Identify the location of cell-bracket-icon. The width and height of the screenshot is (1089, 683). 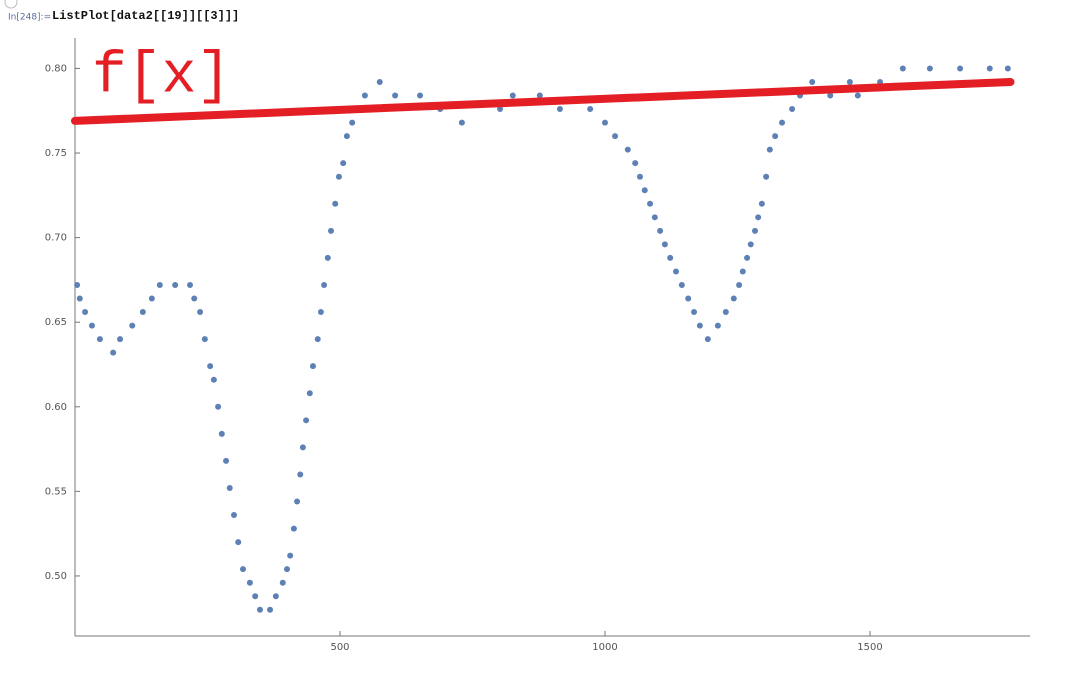
(11, 4).